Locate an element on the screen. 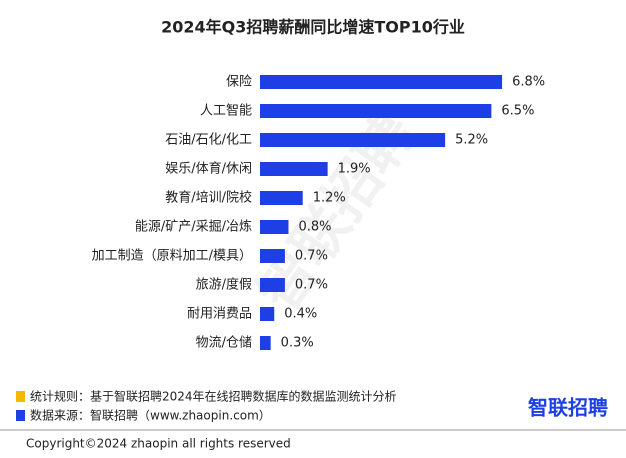 The image size is (626, 458). value-label: 0.4% is located at coordinates (300, 314).